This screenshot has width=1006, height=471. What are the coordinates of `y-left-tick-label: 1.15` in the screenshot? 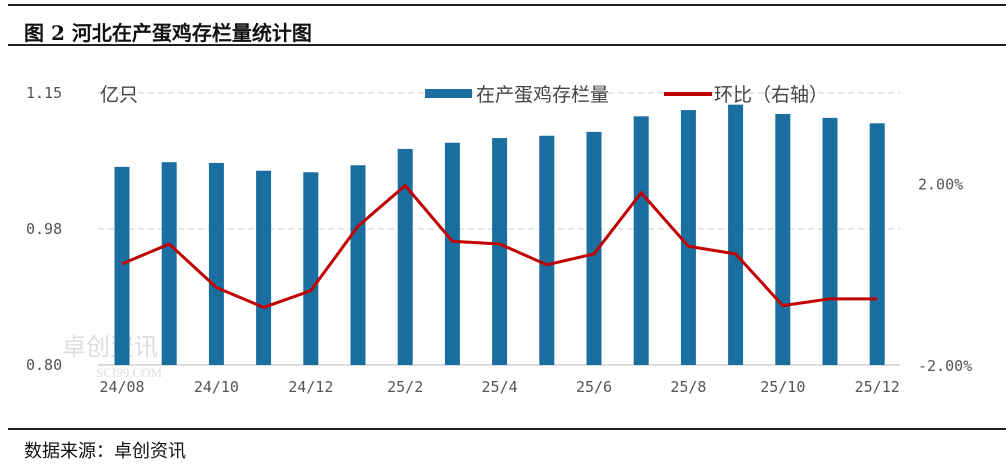 It's located at (44, 93).